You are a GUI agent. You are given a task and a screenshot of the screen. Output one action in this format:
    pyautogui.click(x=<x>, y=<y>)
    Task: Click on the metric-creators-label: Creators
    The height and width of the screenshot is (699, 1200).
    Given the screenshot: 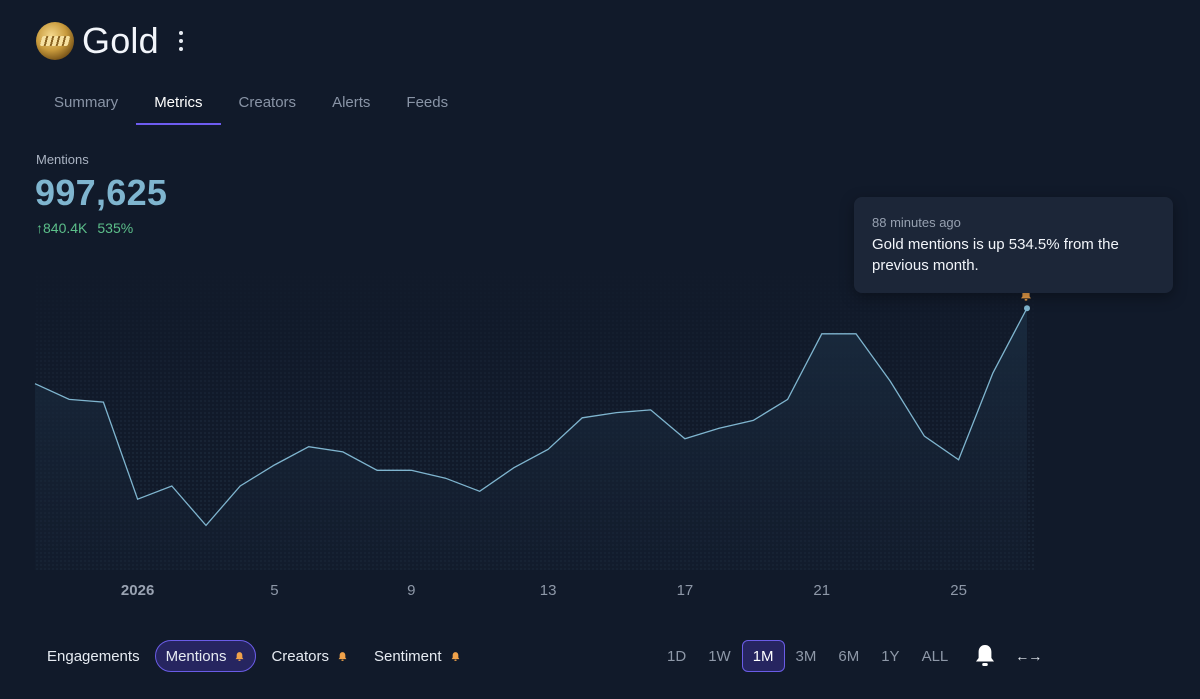 What is the action you would take?
    pyautogui.click(x=300, y=656)
    